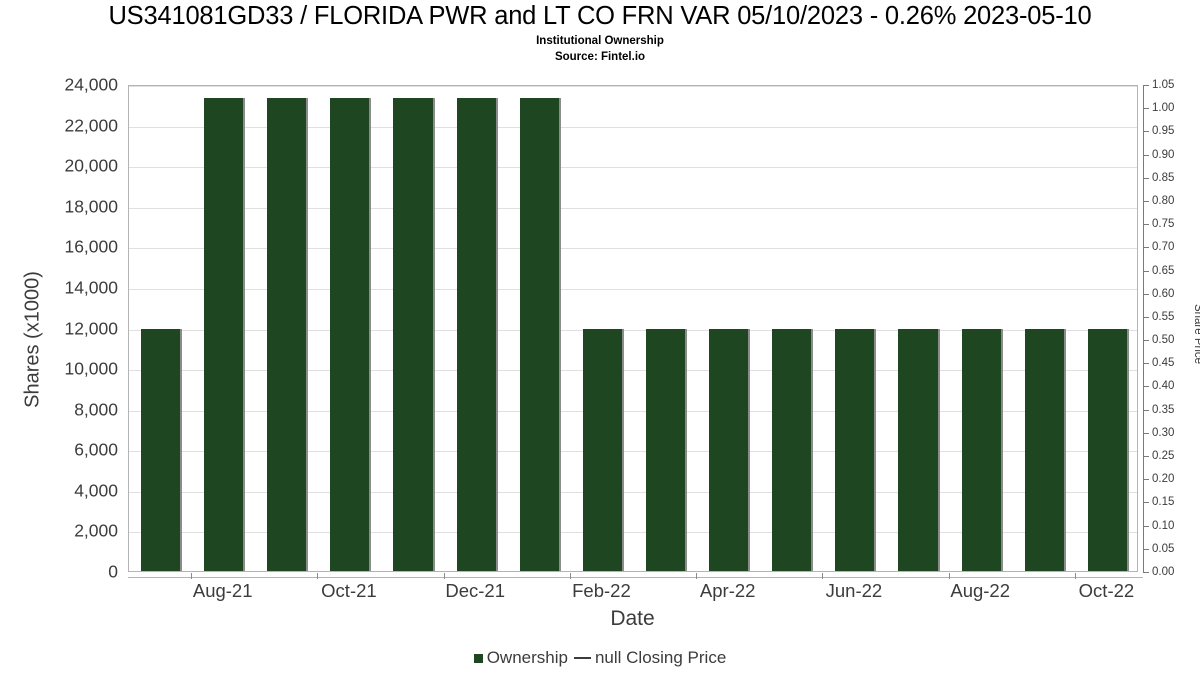 Image resolution: width=1200 pixels, height=675 pixels. Describe the element at coordinates (1163, 293) in the screenshot. I see `y-axis-right-tick-label: 0.60` at that location.